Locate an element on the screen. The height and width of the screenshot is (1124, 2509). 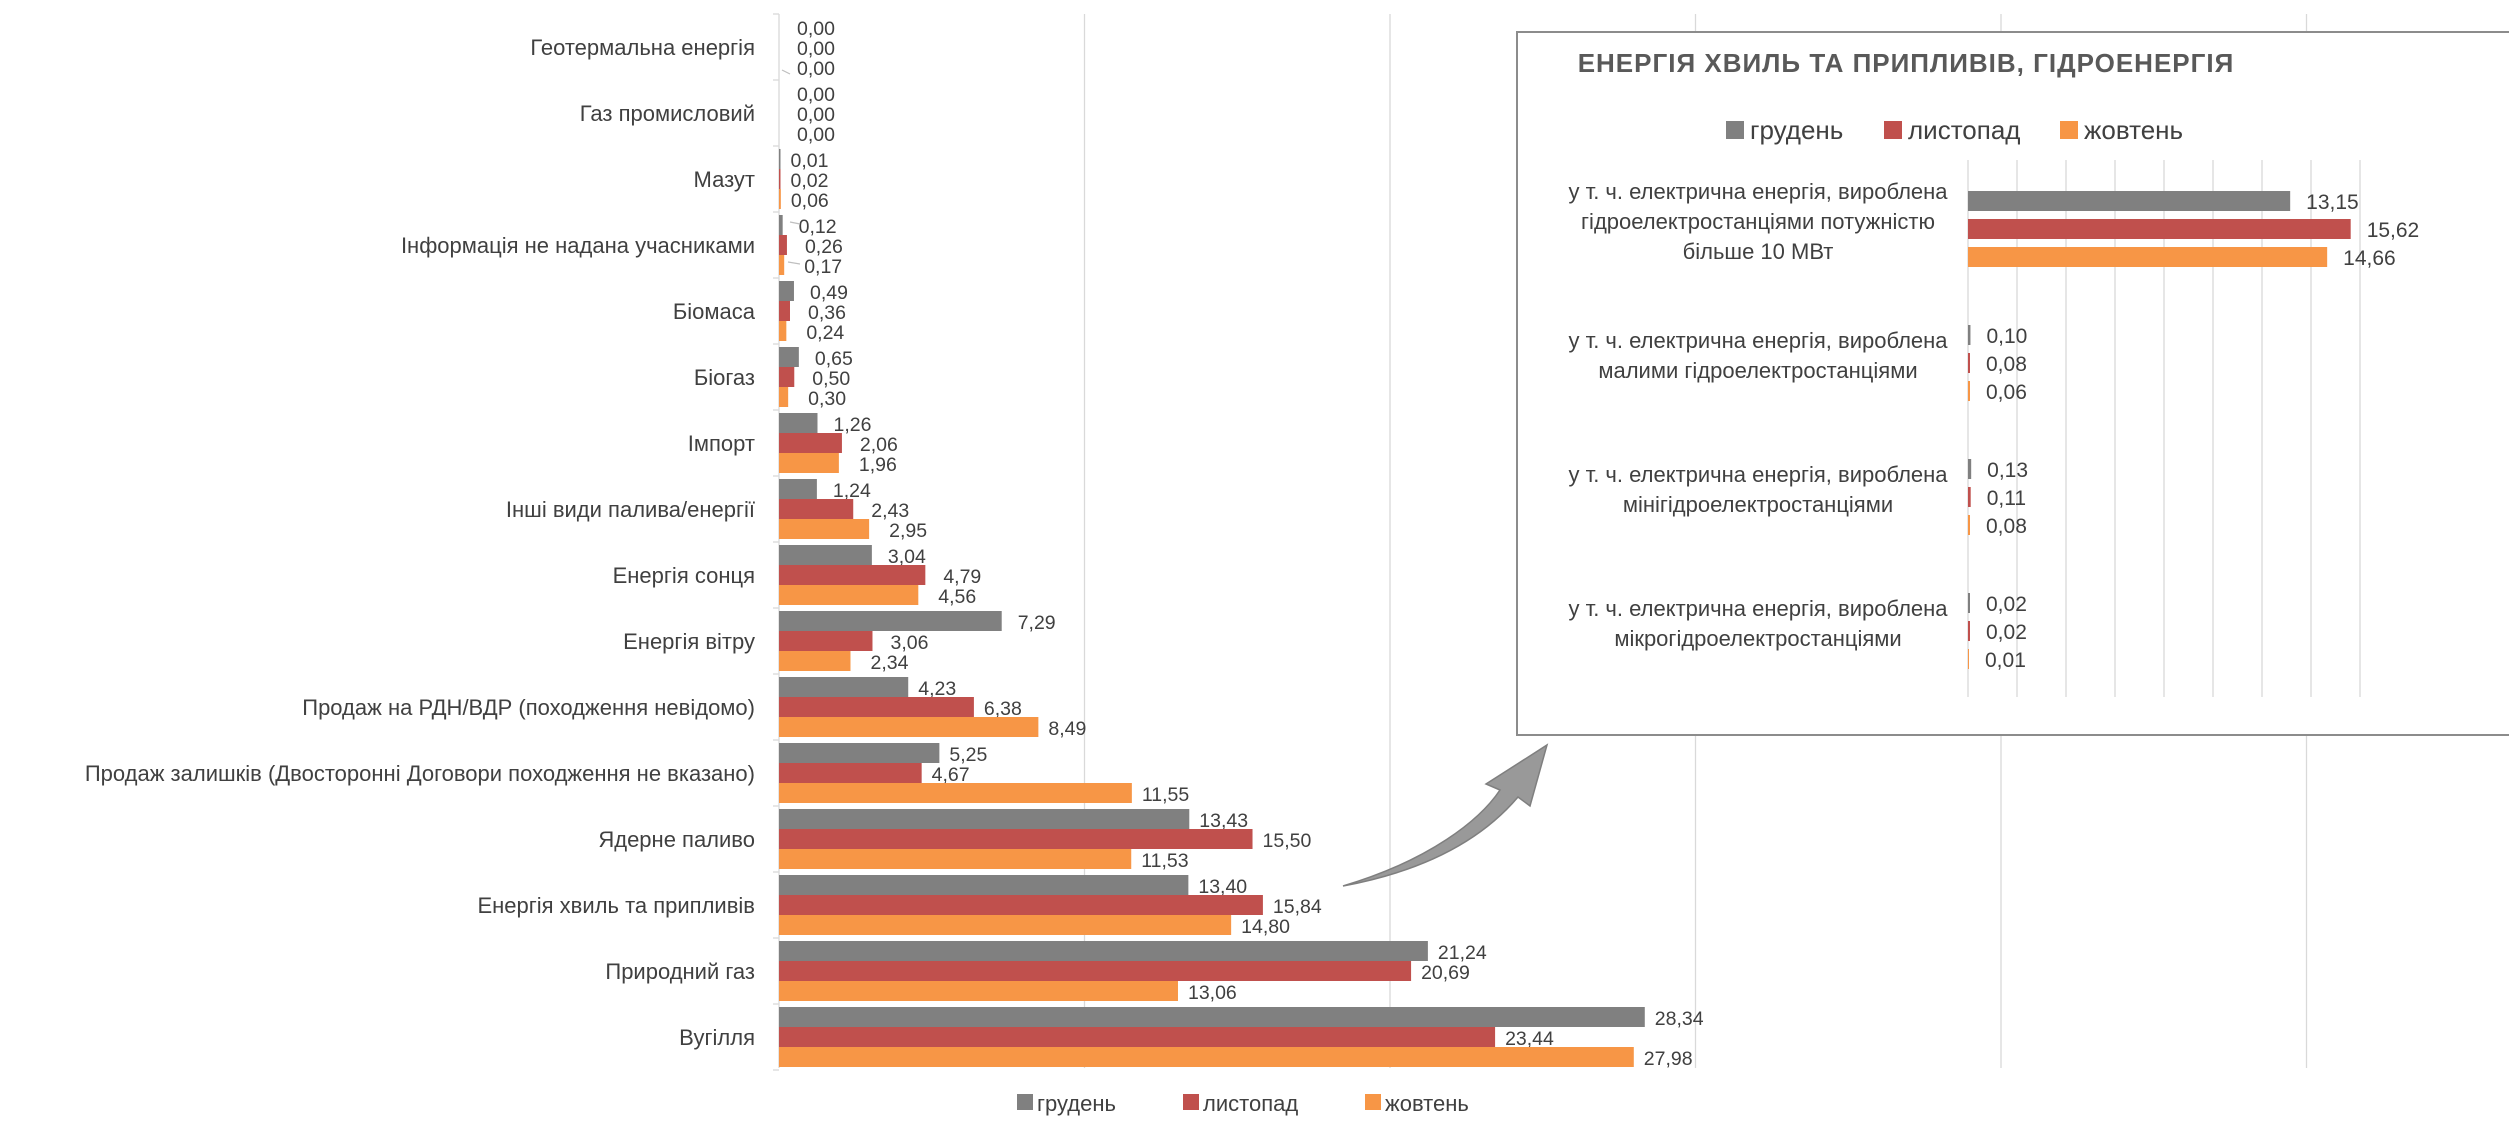
data-label: 11,53 is located at coordinates (1164, 861).